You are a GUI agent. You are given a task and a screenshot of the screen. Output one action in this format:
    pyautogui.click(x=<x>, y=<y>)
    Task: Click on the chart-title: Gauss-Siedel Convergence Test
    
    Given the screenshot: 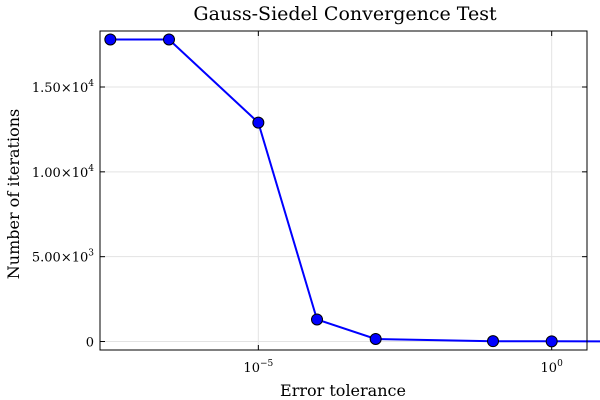 What is the action you would take?
    pyautogui.click(x=345, y=14)
    